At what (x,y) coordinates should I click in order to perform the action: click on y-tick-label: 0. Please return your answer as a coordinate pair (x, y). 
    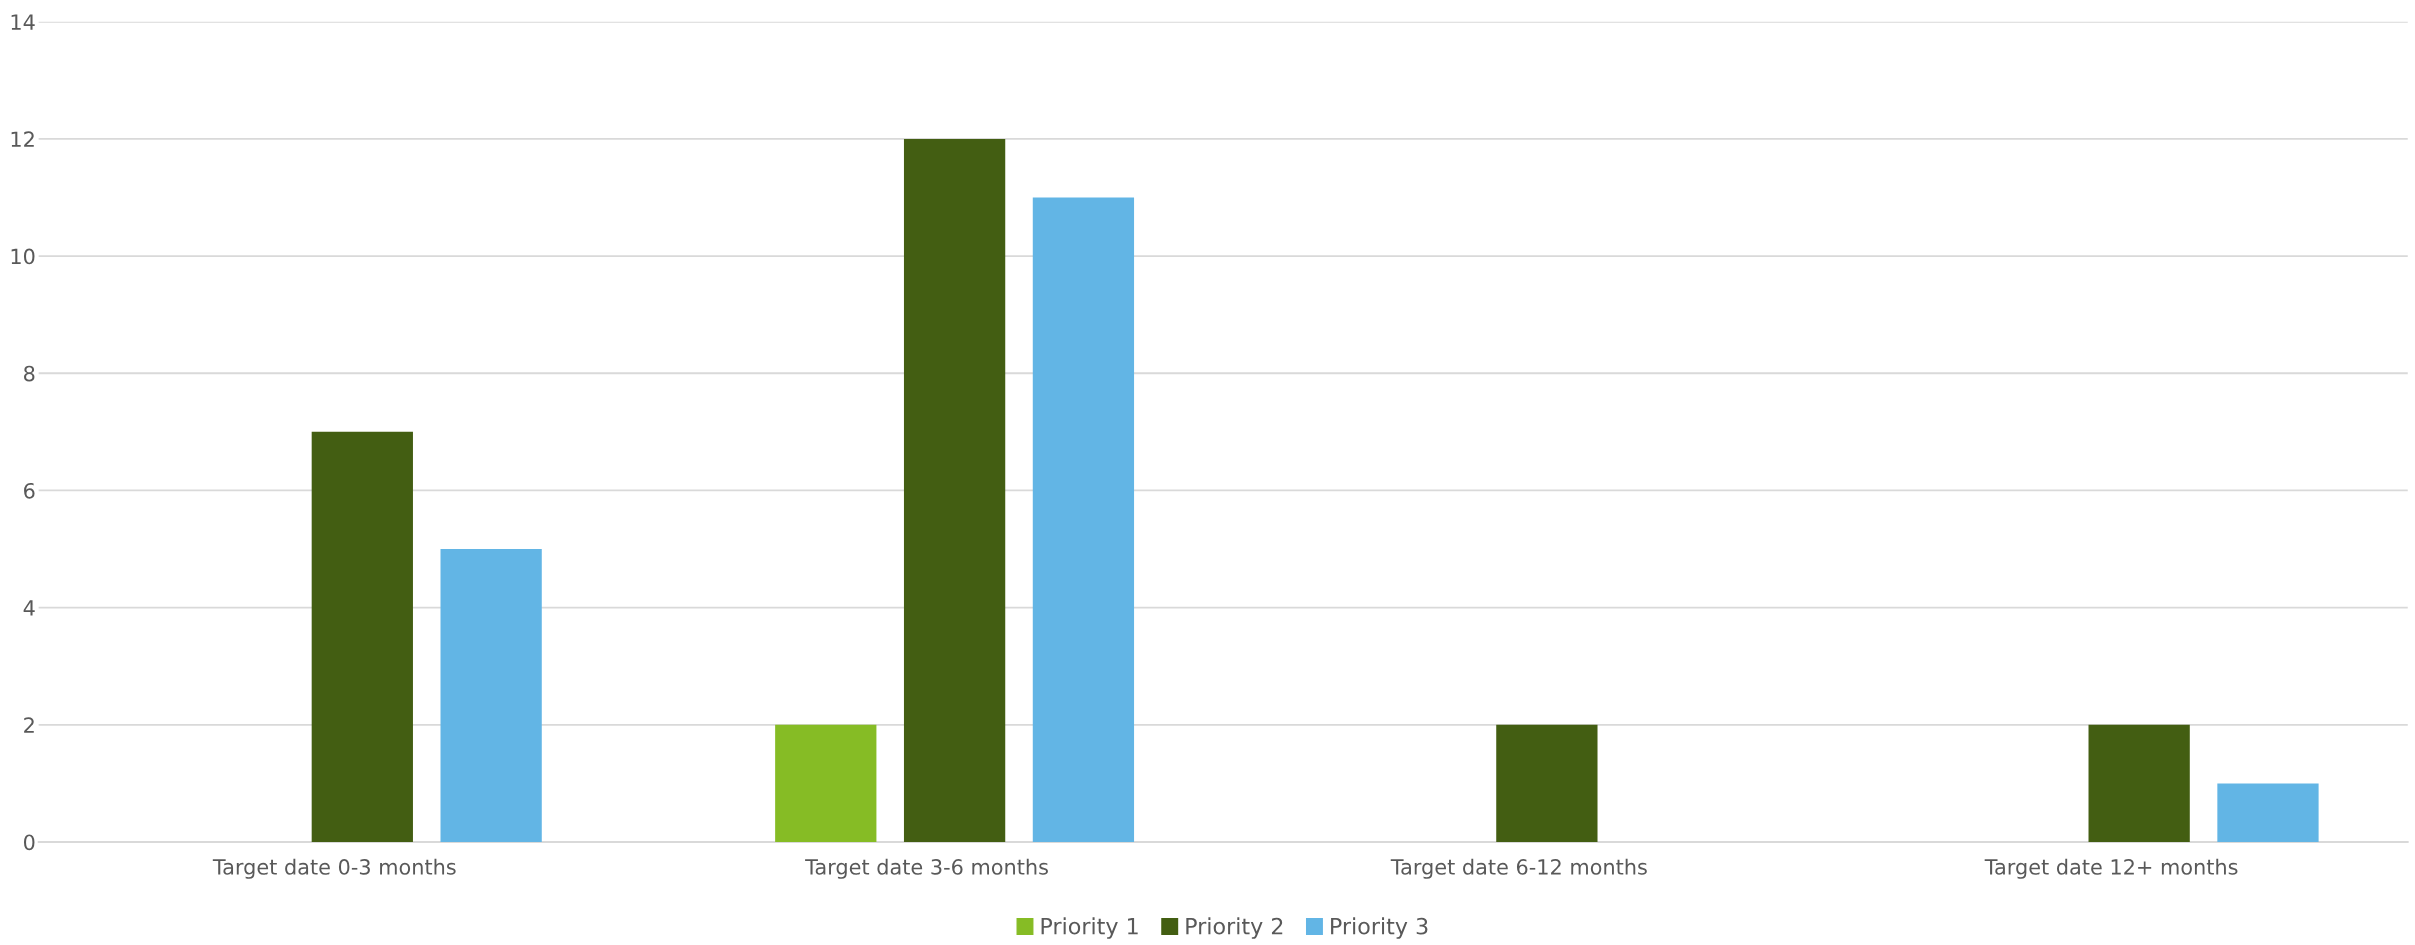
    Looking at the image, I should click on (29, 842).